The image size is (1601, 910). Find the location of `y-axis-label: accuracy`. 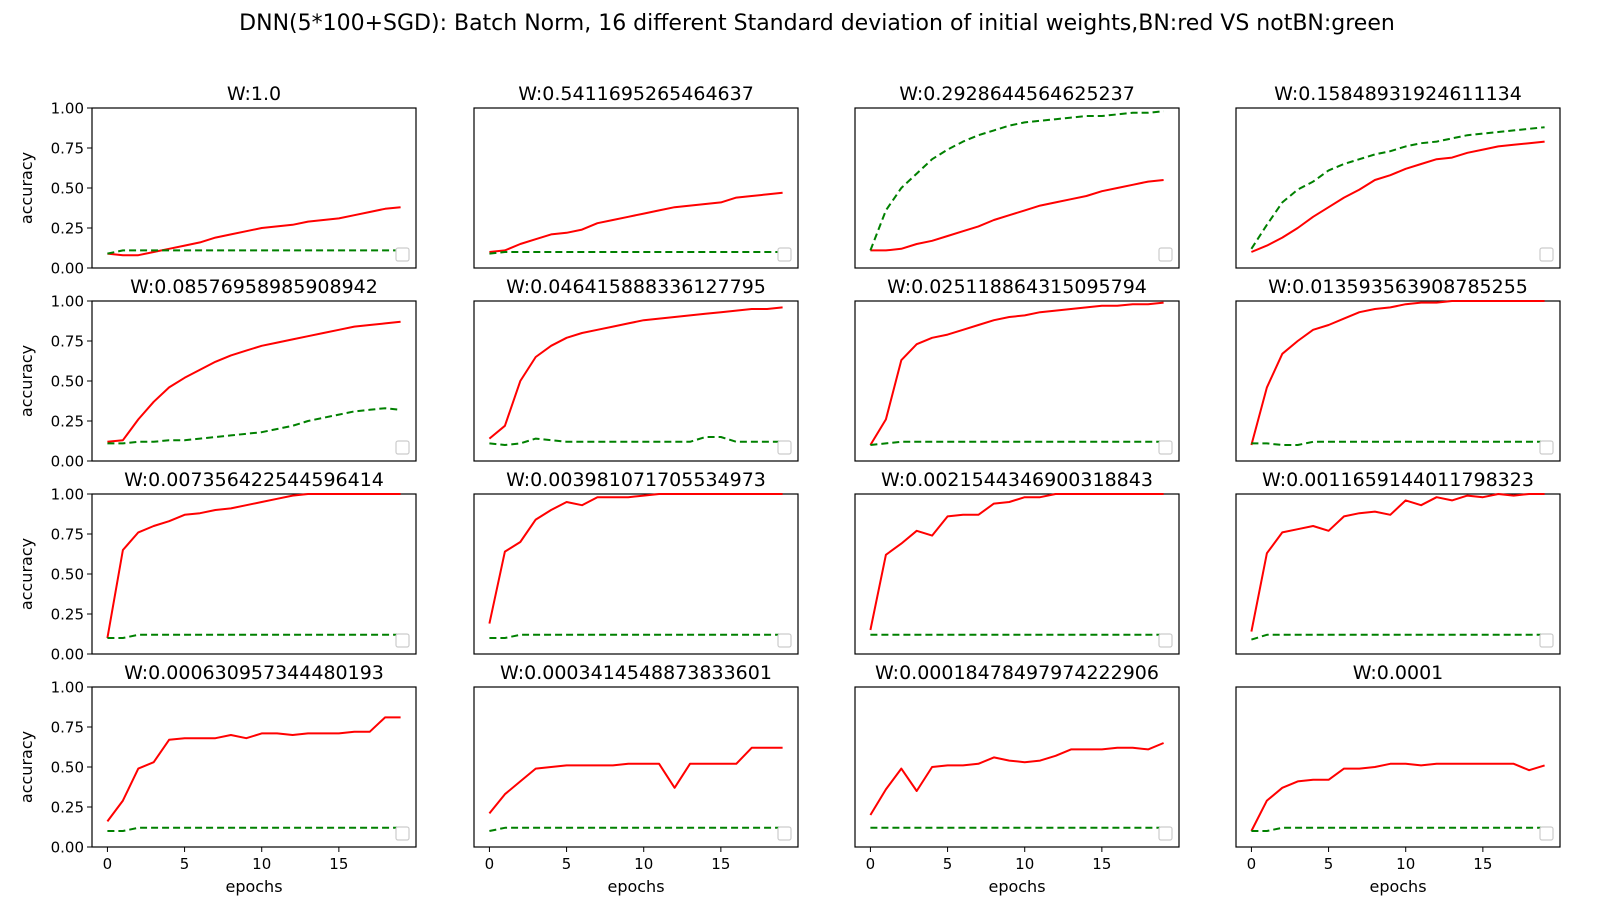

y-axis-label: accuracy is located at coordinates (26, 574).